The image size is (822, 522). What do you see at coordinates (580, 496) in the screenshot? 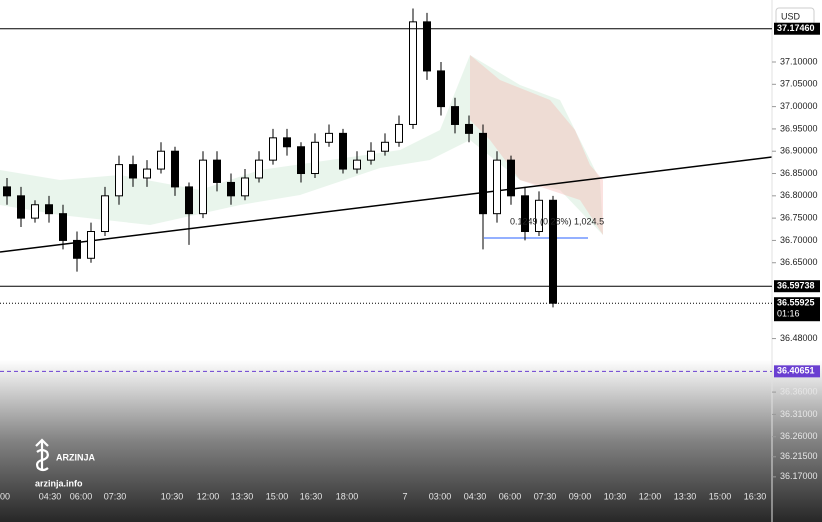
I see `x-tick-label: 09:00` at bounding box center [580, 496].